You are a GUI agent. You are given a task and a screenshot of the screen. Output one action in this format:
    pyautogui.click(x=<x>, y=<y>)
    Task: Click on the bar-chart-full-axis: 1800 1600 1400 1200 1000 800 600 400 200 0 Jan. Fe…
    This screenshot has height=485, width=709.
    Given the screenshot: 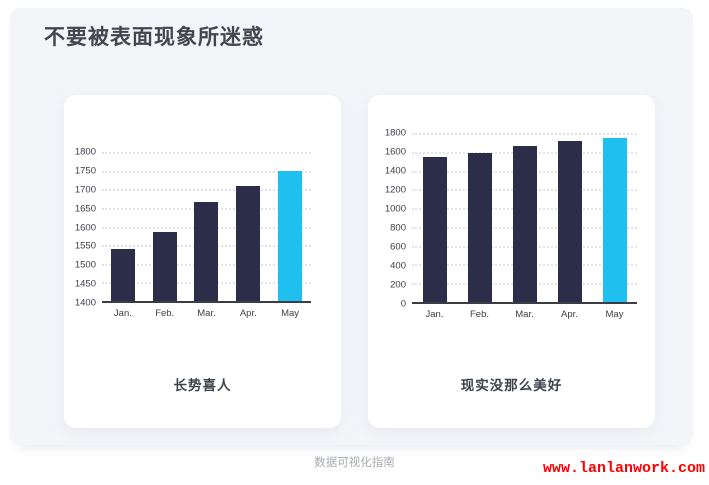 What is the action you would take?
    pyautogui.click(x=507, y=224)
    